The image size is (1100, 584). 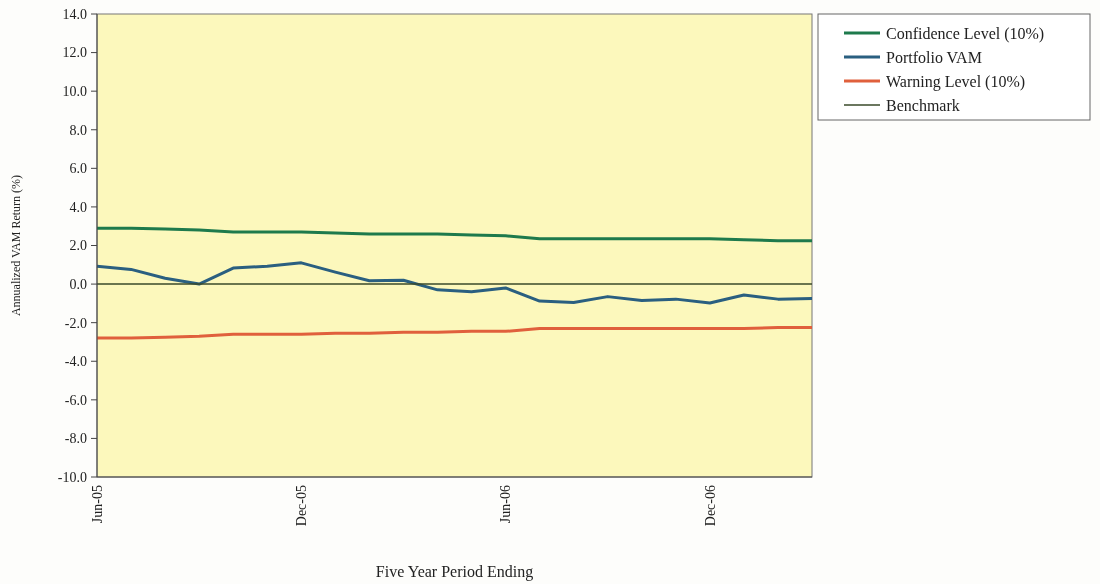 I want to click on x-axis-title: Five Year Period Ending, so click(x=454, y=572).